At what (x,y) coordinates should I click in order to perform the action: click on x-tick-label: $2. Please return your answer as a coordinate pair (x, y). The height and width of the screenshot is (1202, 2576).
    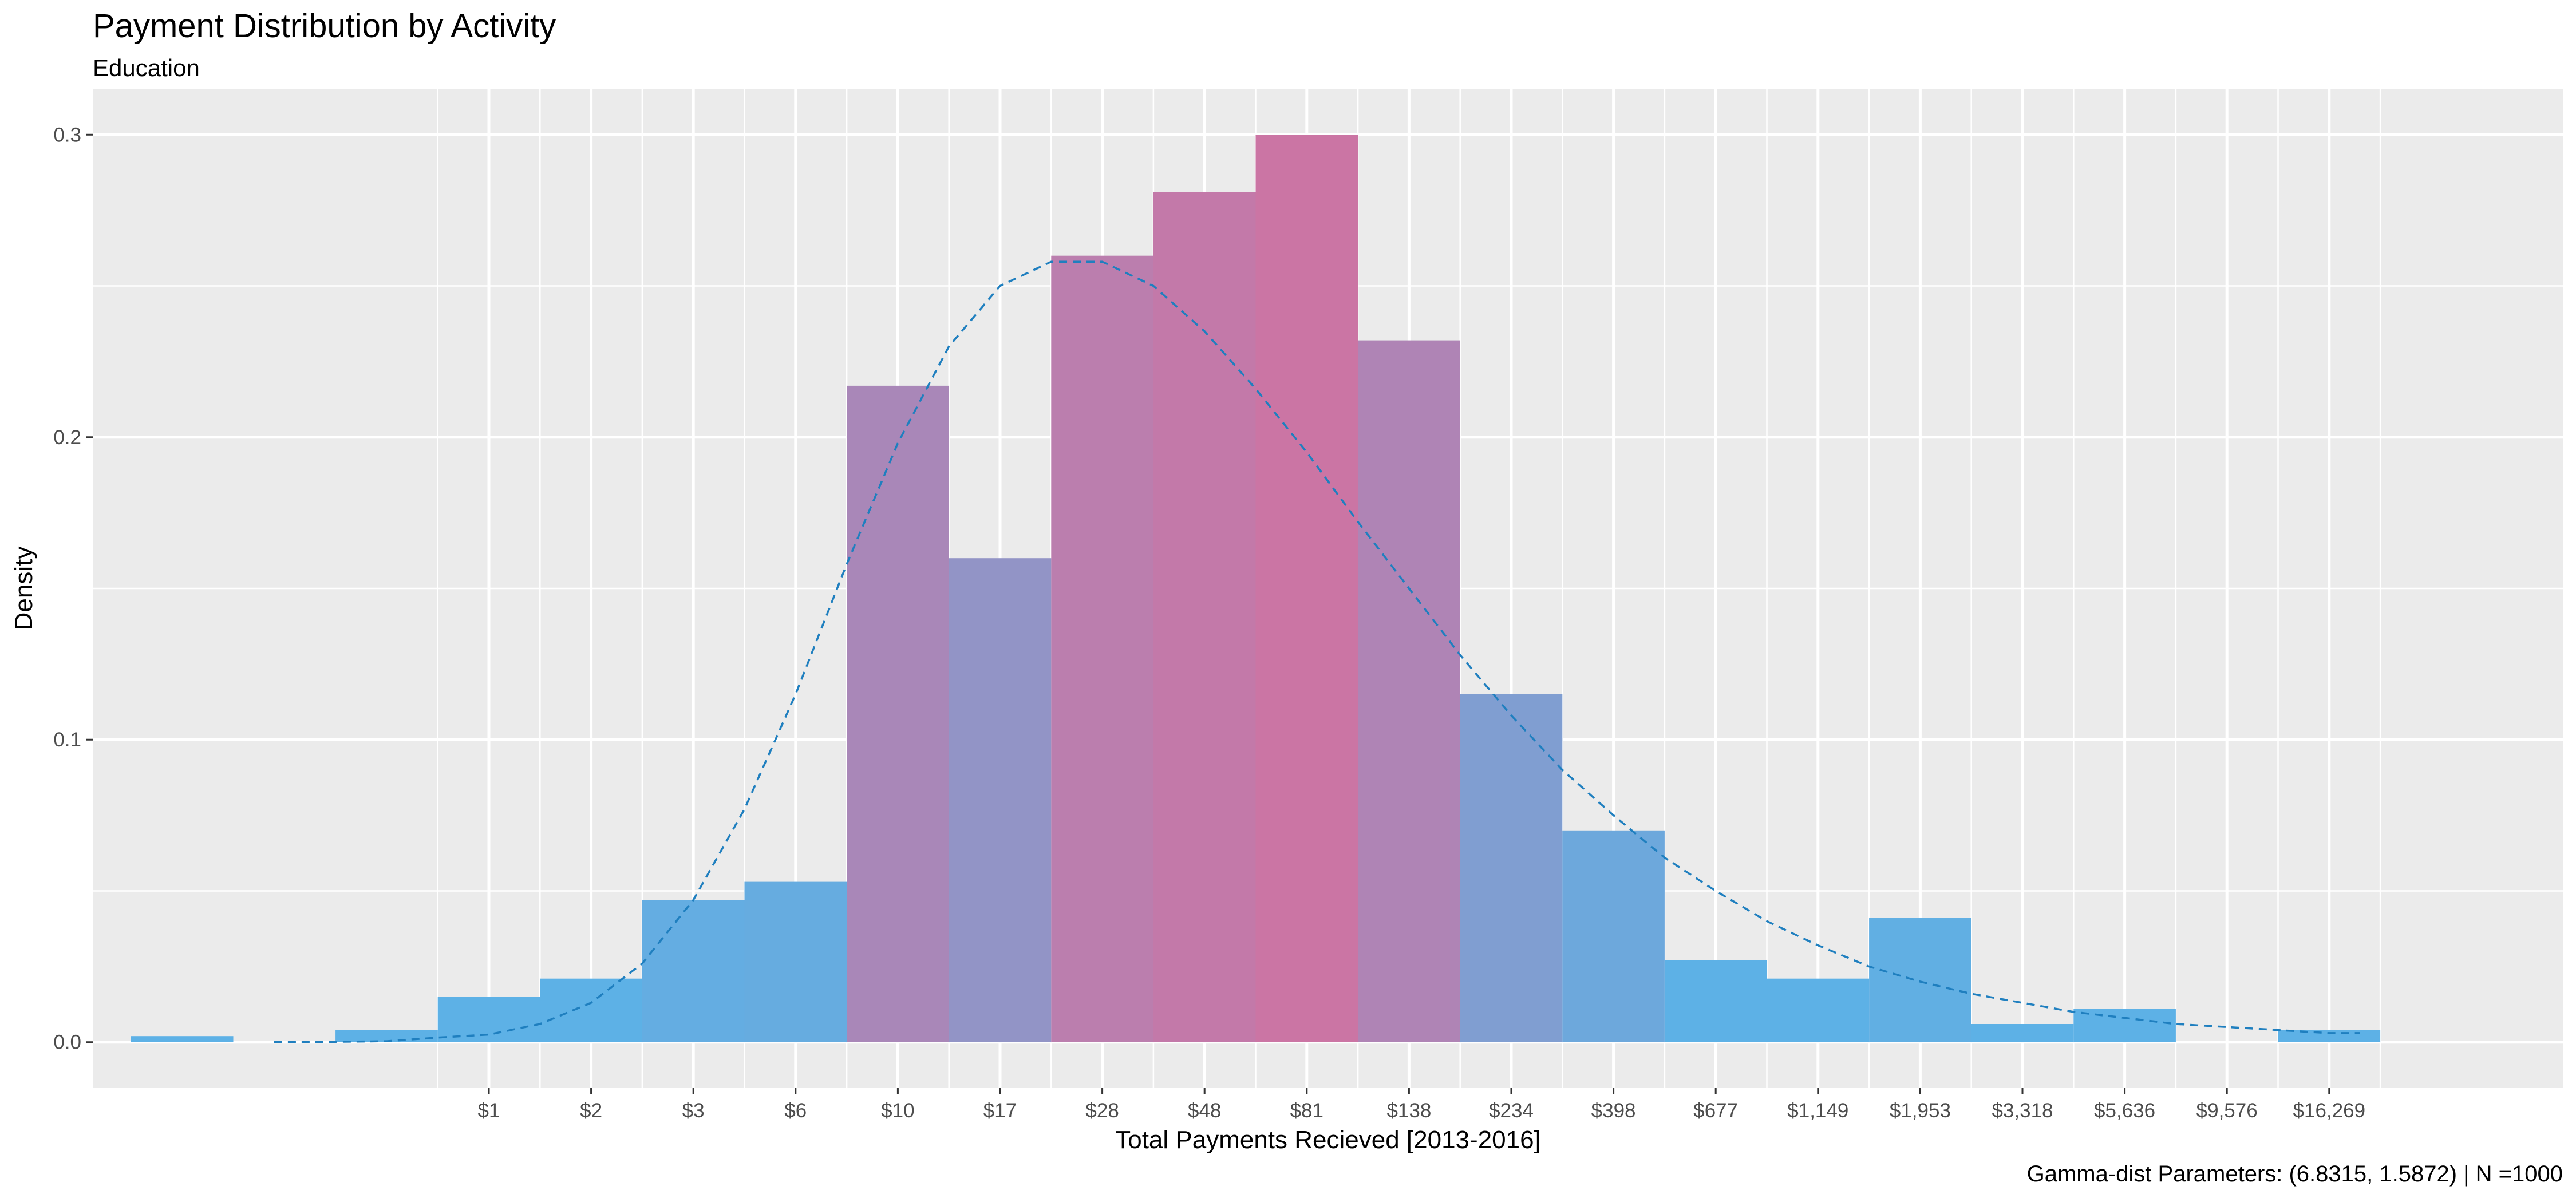
    Looking at the image, I should click on (591, 1111).